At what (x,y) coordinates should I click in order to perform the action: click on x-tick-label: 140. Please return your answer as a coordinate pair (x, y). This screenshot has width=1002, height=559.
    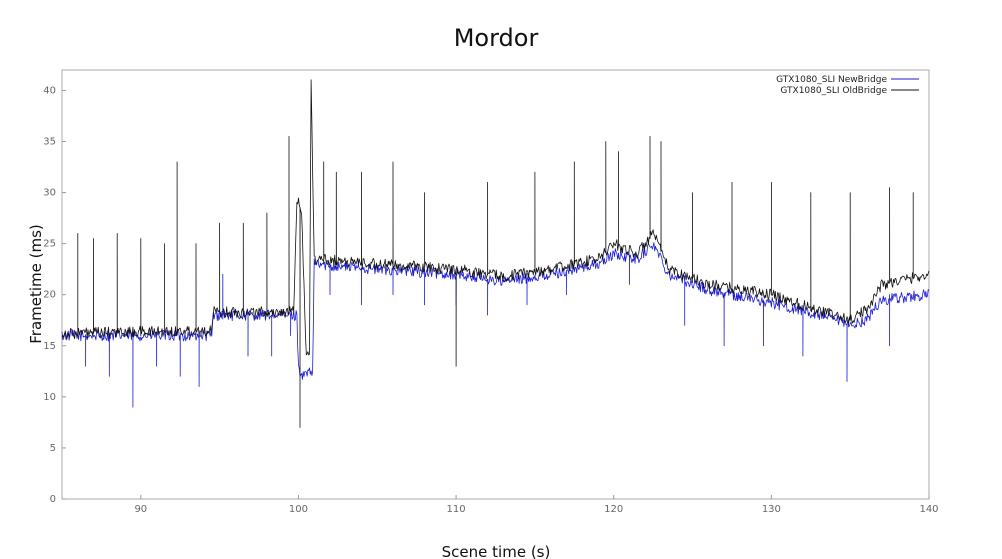
    Looking at the image, I should click on (928, 509).